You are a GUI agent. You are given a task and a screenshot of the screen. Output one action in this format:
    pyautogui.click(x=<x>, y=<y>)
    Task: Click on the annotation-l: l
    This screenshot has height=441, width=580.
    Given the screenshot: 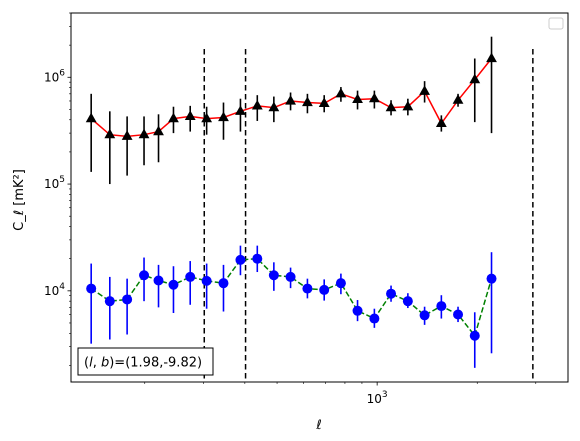 What is the action you would take?
    pyautogui.click(x=91, y=363)
    